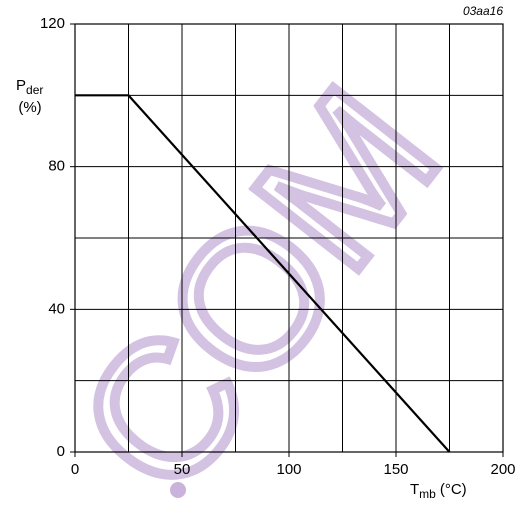 Image resolution: width=523 pixels, height=506 pixels. What do you see at coordinates (75, 469) in the screenshot?
I see `x-tick-label: 0` at bounding box center [75, 469].